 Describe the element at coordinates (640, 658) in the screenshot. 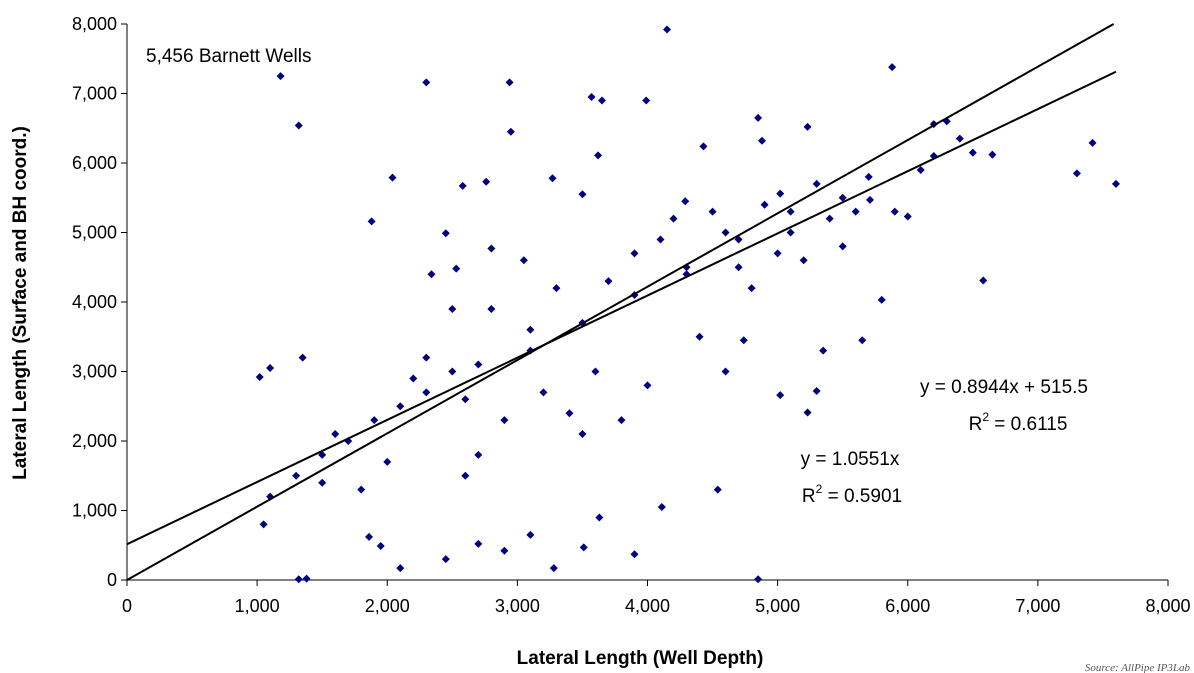

I see `x-axis-title: Lateral Length (Well Depth)` at that location.